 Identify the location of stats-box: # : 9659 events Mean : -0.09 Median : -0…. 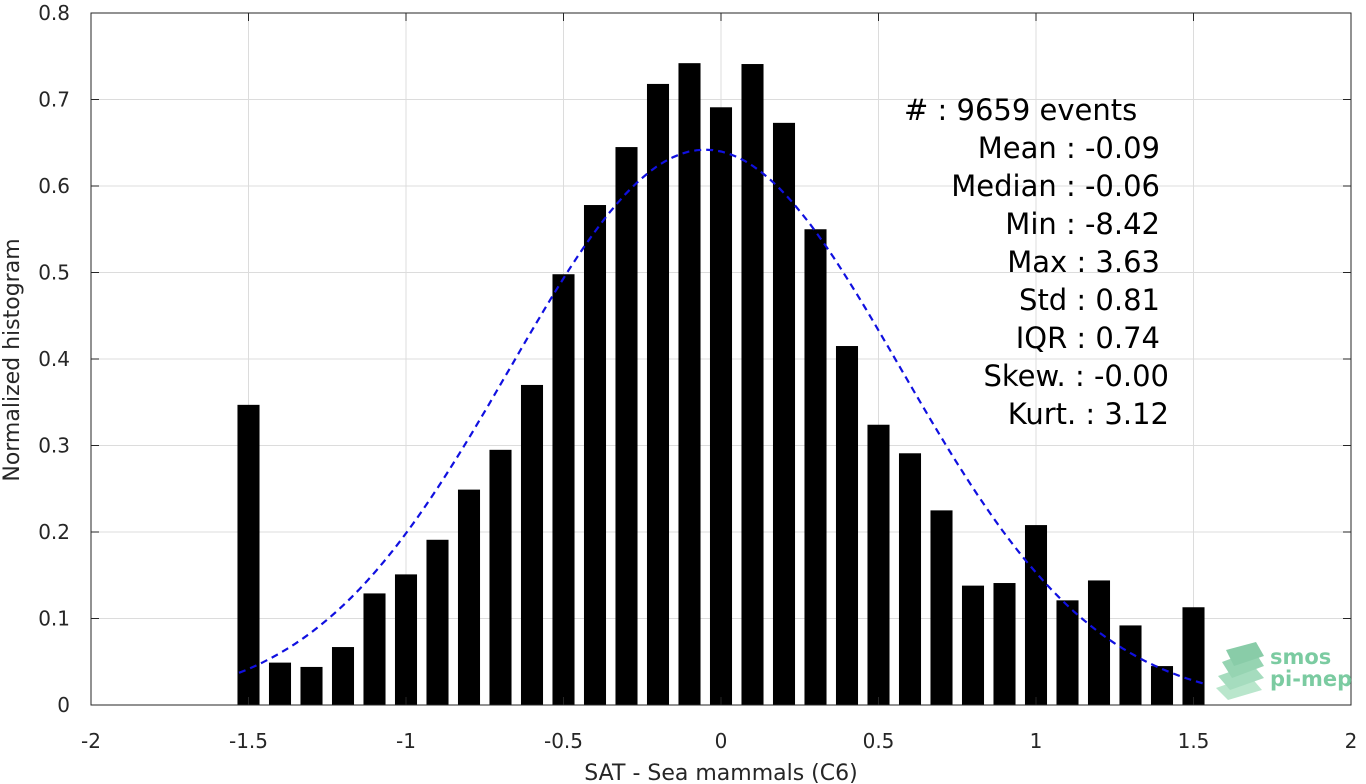
(1036, 262).